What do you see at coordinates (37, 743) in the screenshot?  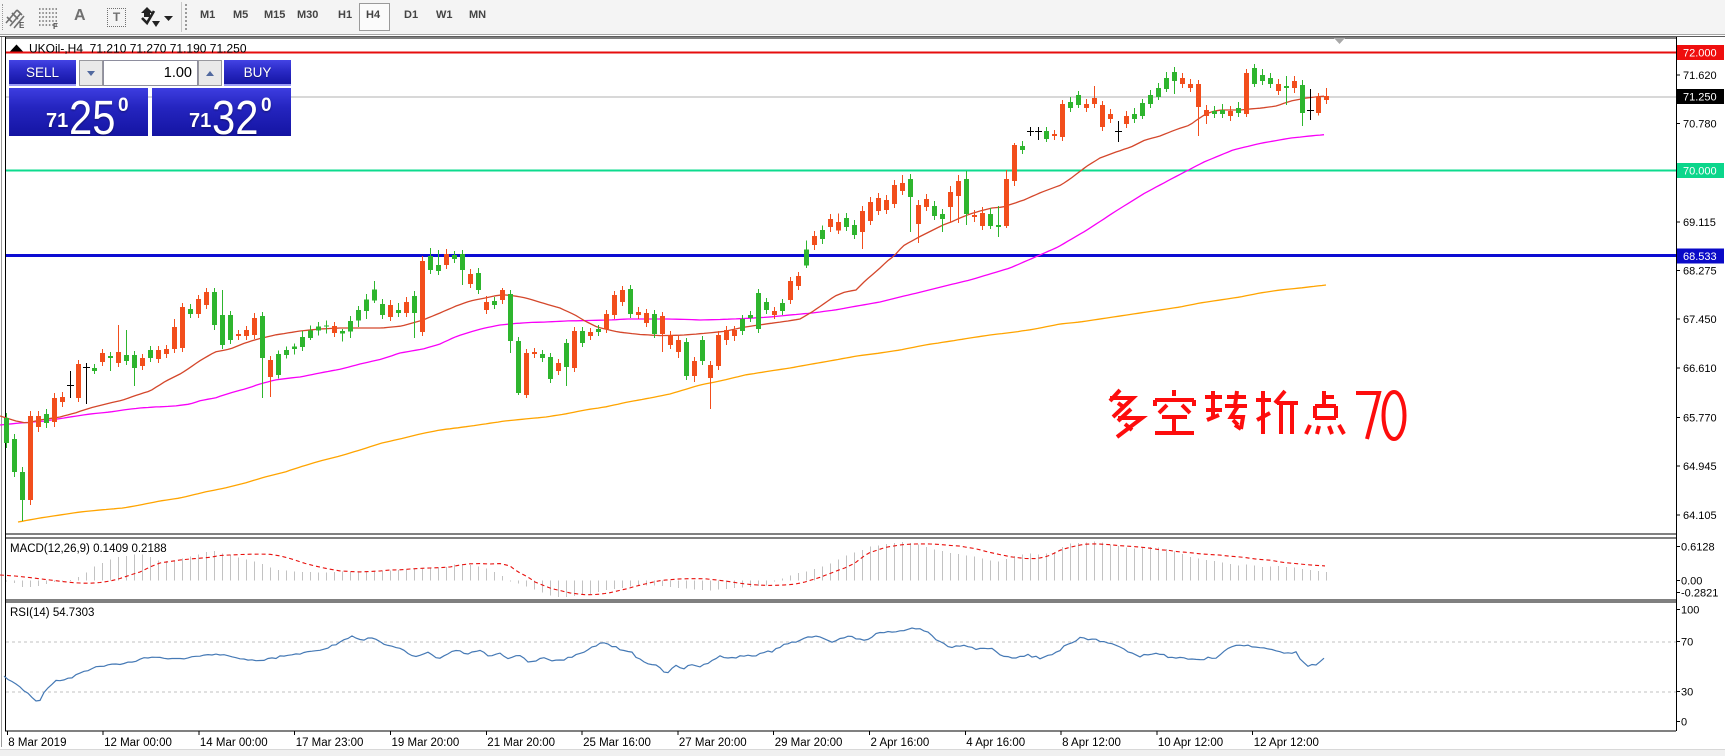 I see `svg-text: 8 Mar 2019` at bounding box center [37, 743].